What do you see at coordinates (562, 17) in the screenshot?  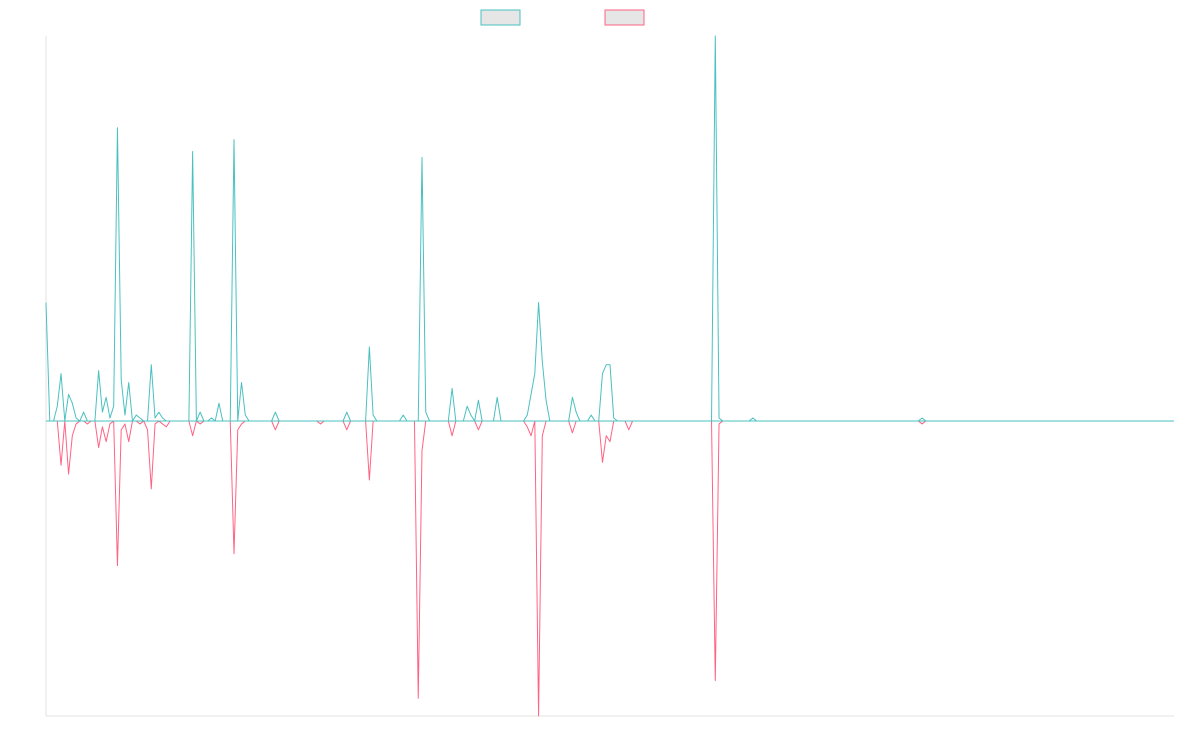 I see `legend` at bounding box center [562, 17].